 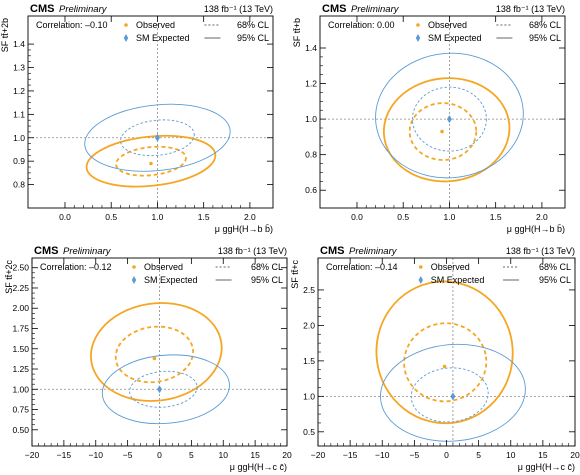 What do you see at coordinates (20, 329) in the screenshot?
I see `y-tick-label: 1.75` at bounding box center [20, 329].